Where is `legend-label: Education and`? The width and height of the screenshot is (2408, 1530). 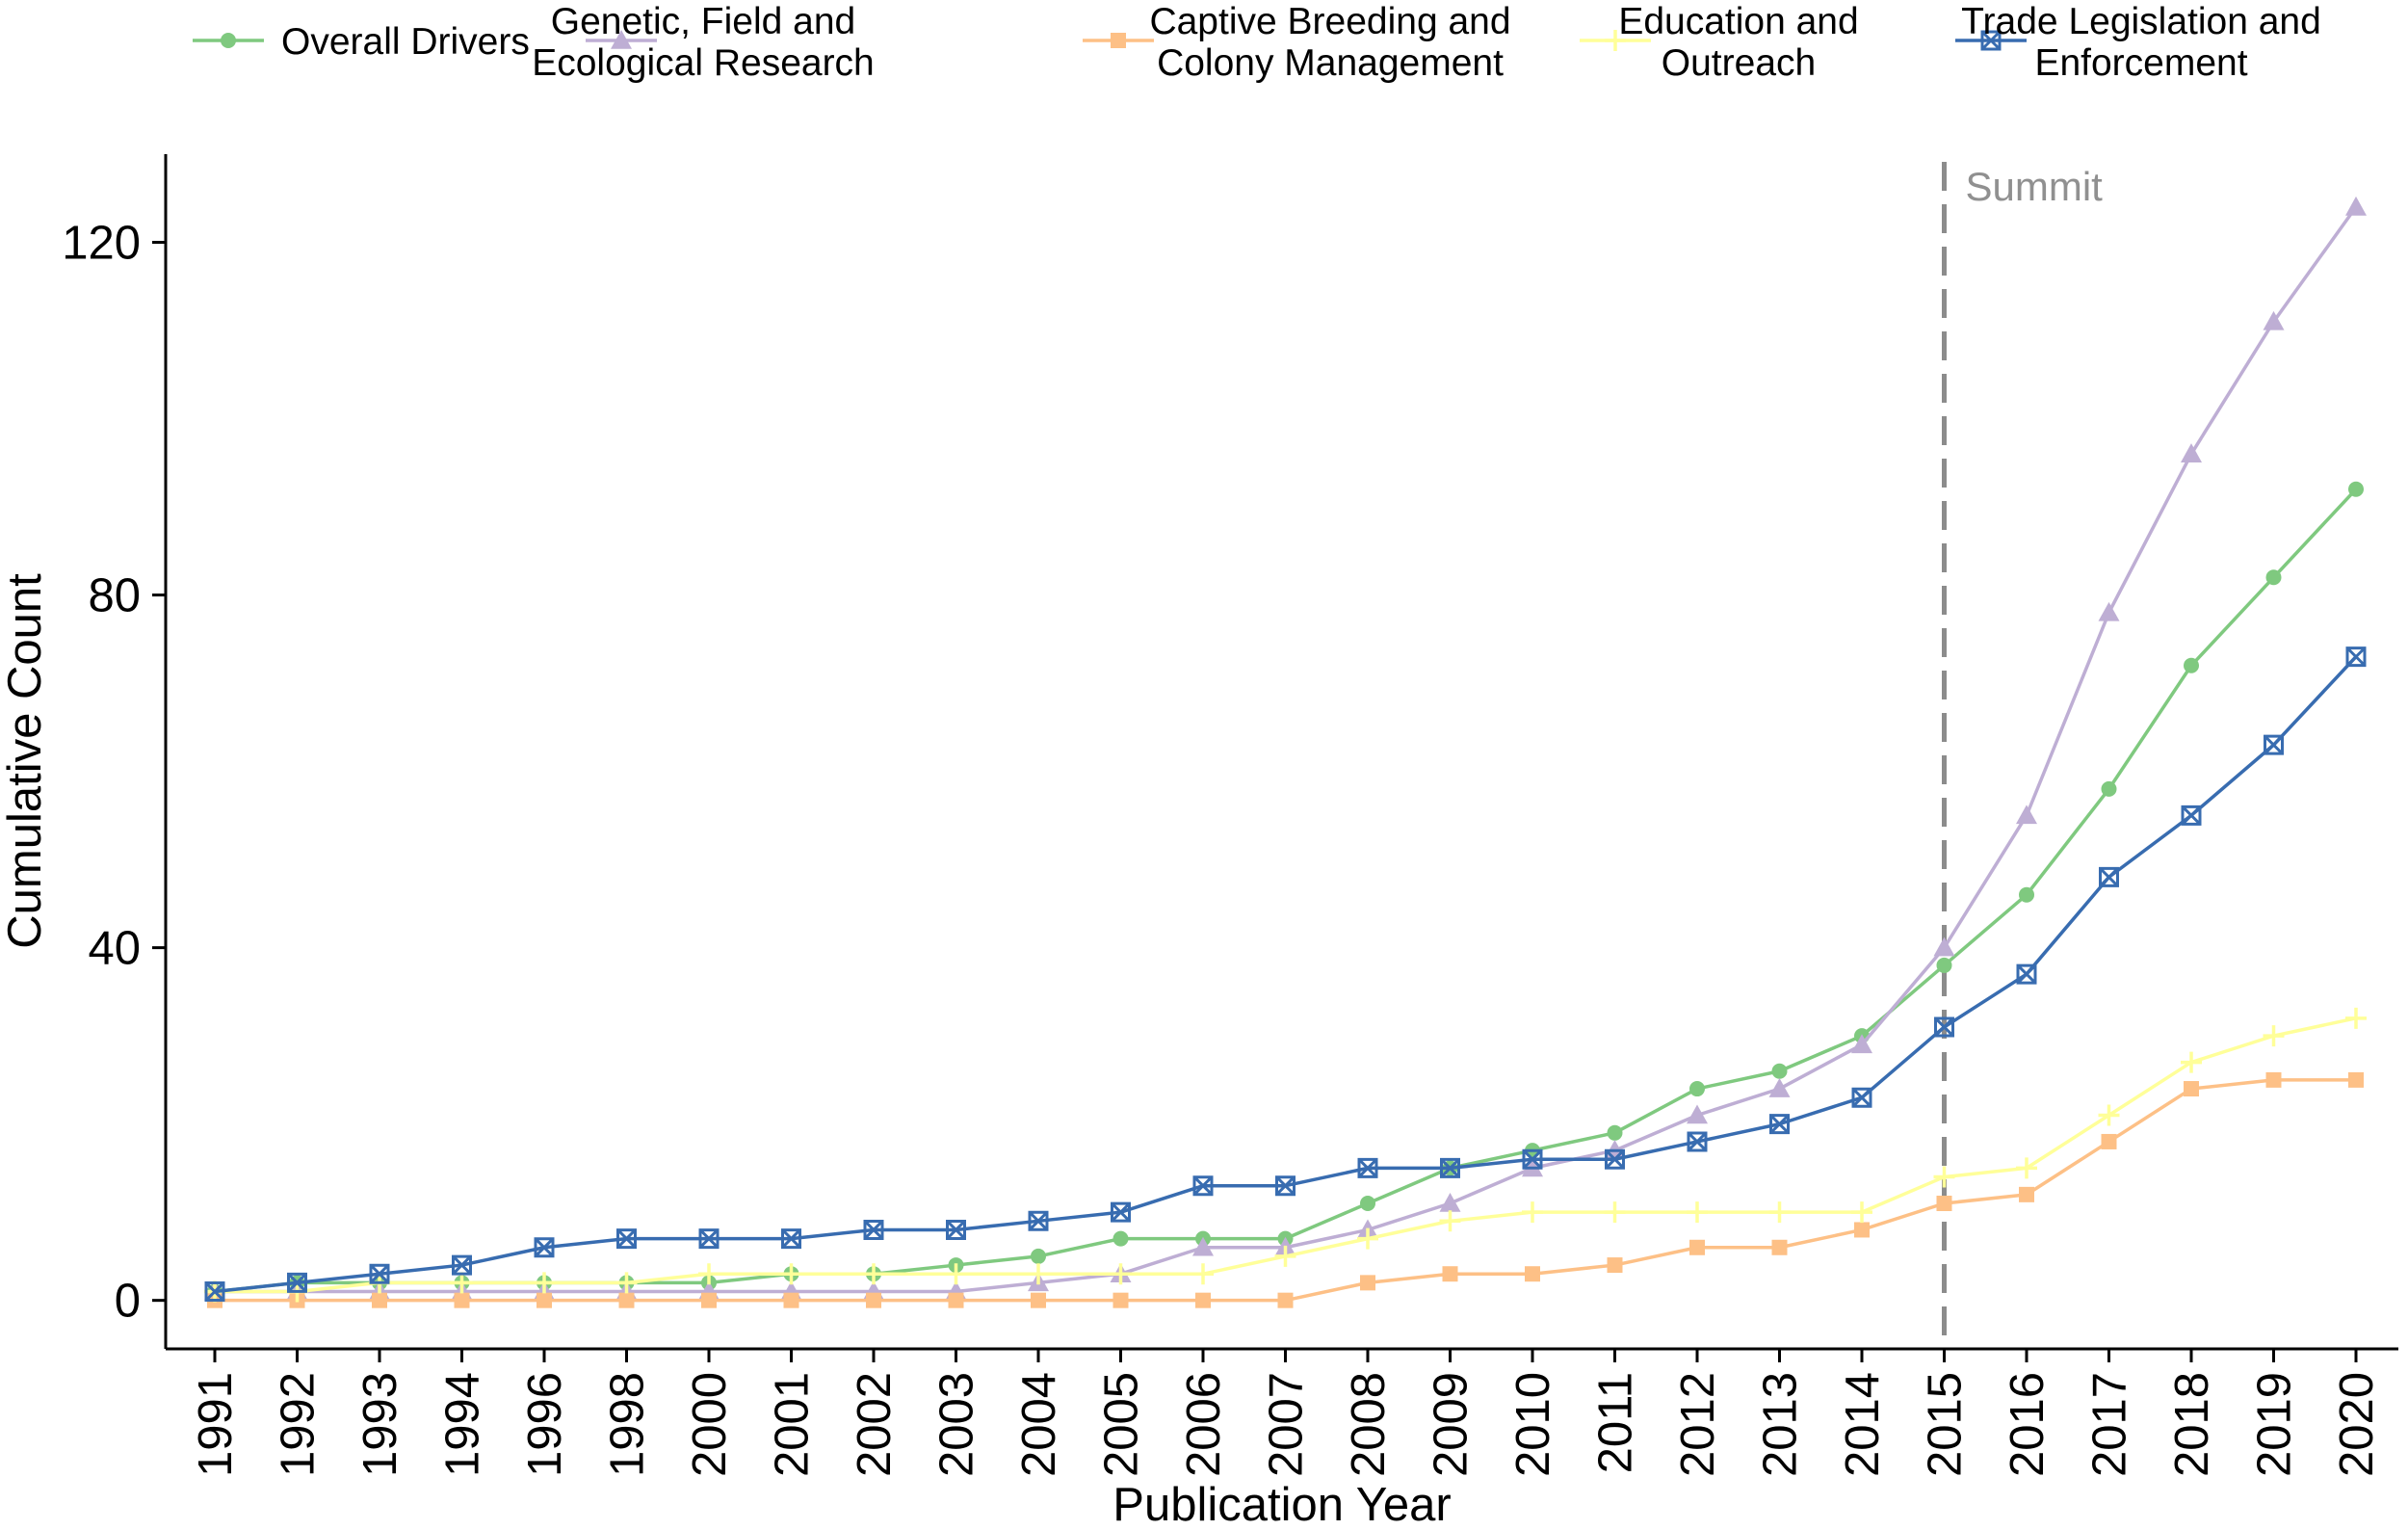
legend-label: Education and is located at coordinates (1738, 21).